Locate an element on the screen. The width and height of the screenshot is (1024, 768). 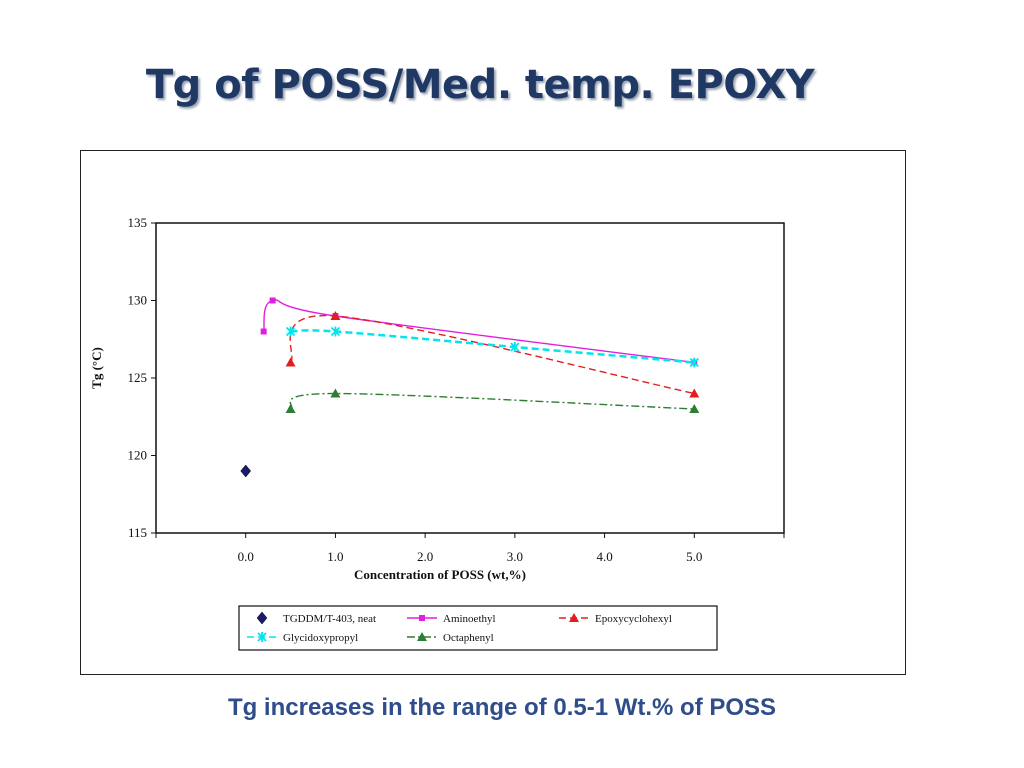
y-tick-label: 125 is located at coordinates (138, 377).